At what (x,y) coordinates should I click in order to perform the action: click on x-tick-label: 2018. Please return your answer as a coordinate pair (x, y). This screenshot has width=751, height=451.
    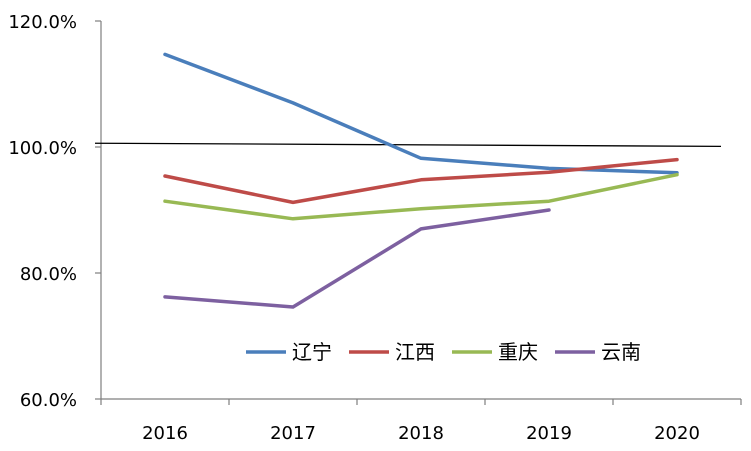
    Looking at the image, I should click on (421, 433).